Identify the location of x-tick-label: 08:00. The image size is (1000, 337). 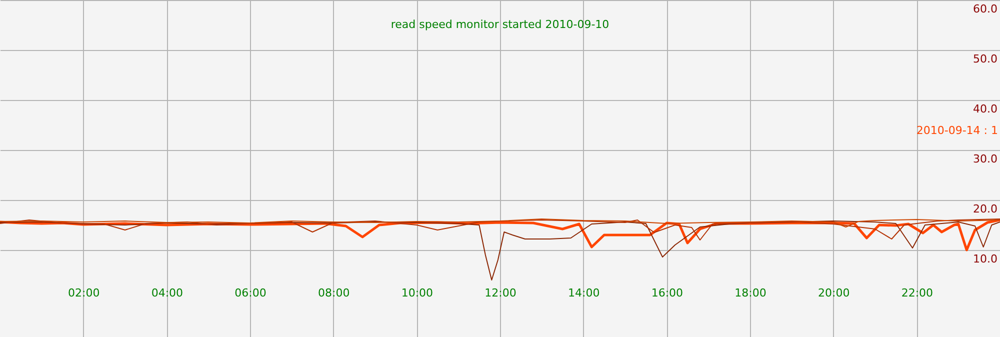
(334, 293).